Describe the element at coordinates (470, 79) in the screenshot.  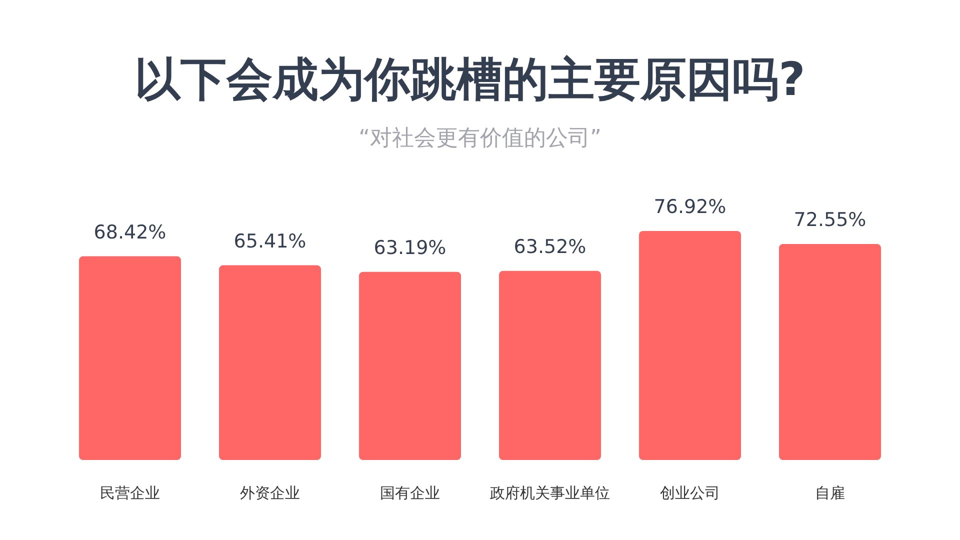
I see `chart-title: 以下会成为你跳槽的主要原因吗?` at that location.